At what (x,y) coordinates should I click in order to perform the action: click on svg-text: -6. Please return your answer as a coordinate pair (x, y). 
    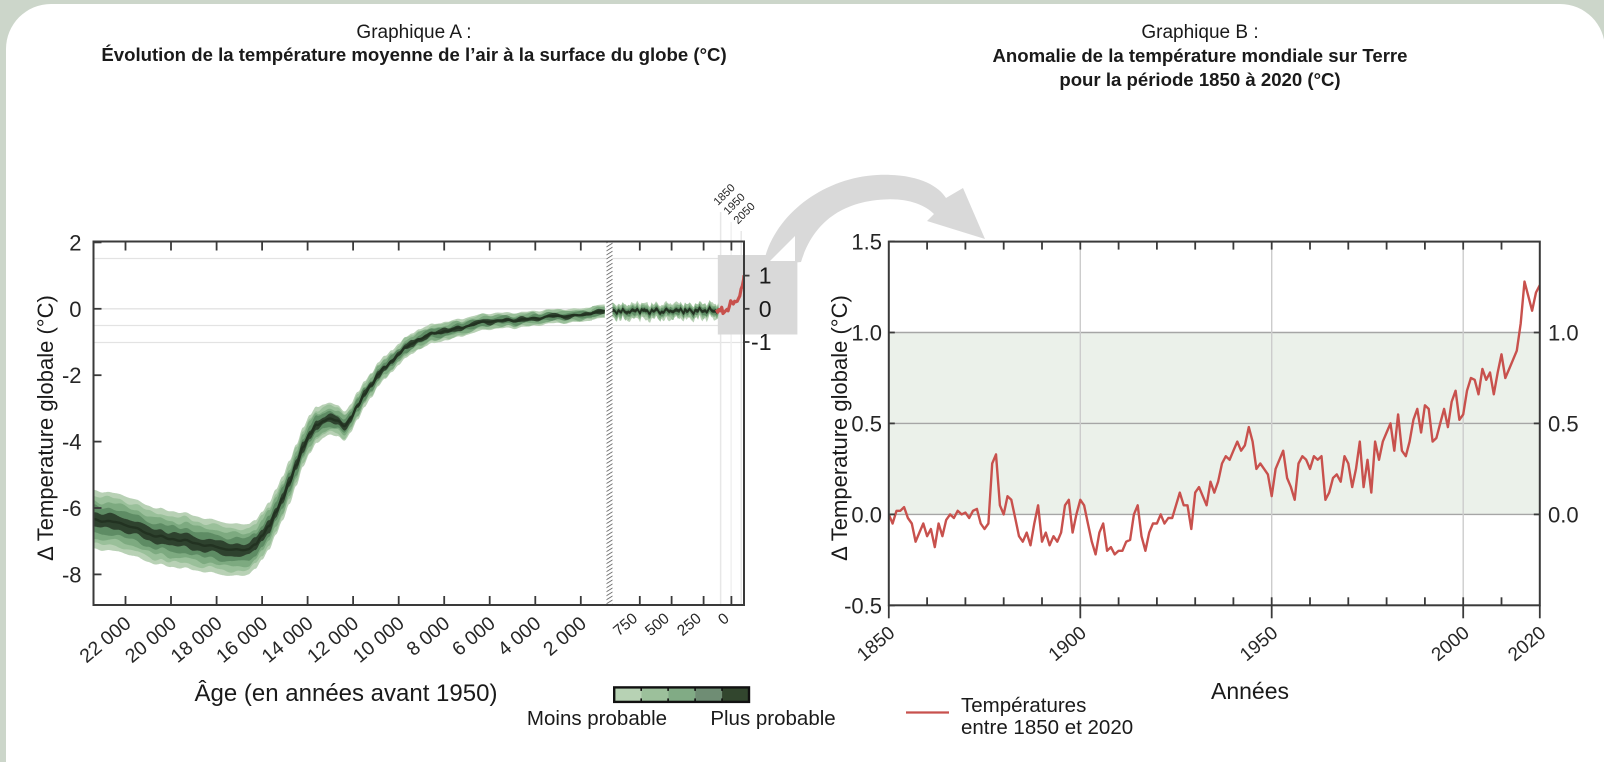
    Looking at the image, I should click on (72, 508).